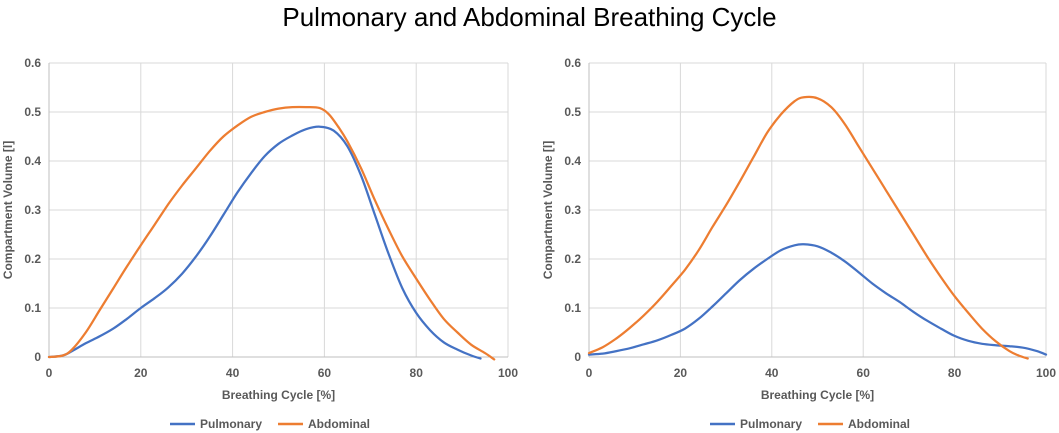 This screenshot has height=433, width=1059. I want to click on page-title: Pulmonary and Abdominal Breathing Cycle, so click(529, 17).